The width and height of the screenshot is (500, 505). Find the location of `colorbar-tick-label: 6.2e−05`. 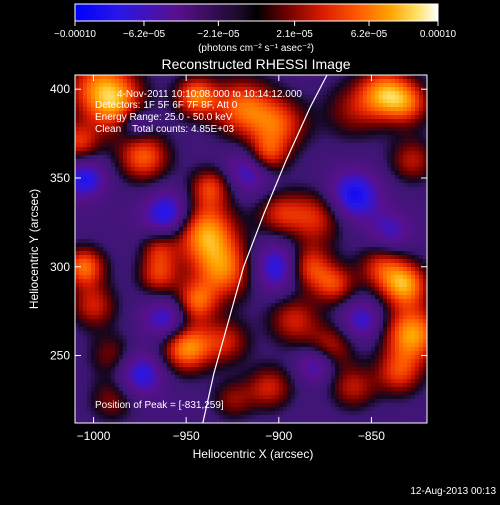

colorbar-tick-label: 6.2e−05 is located at coordinates (369, 34).